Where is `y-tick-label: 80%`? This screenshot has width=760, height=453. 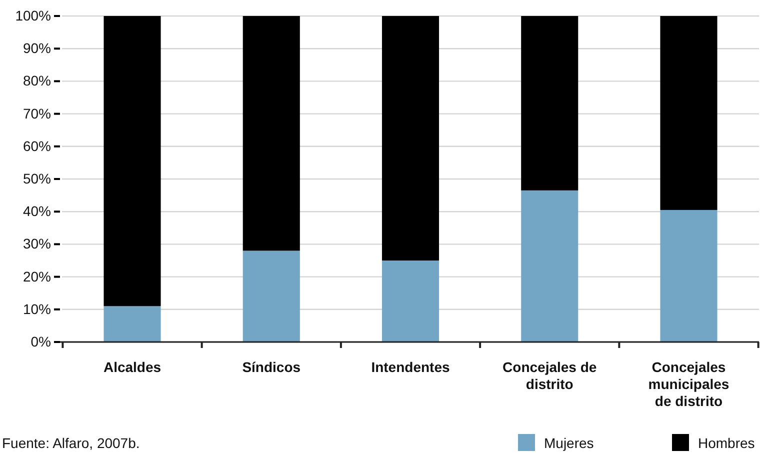 y-tick-label: 80% is located at coordinates (36, 80).